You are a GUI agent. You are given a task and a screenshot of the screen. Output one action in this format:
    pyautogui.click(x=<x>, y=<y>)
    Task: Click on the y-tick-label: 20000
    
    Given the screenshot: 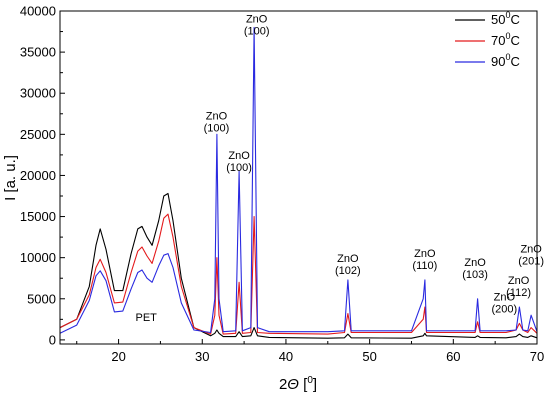 What is the action you would take?
    pyautogui.click(x=38, y=175)
    